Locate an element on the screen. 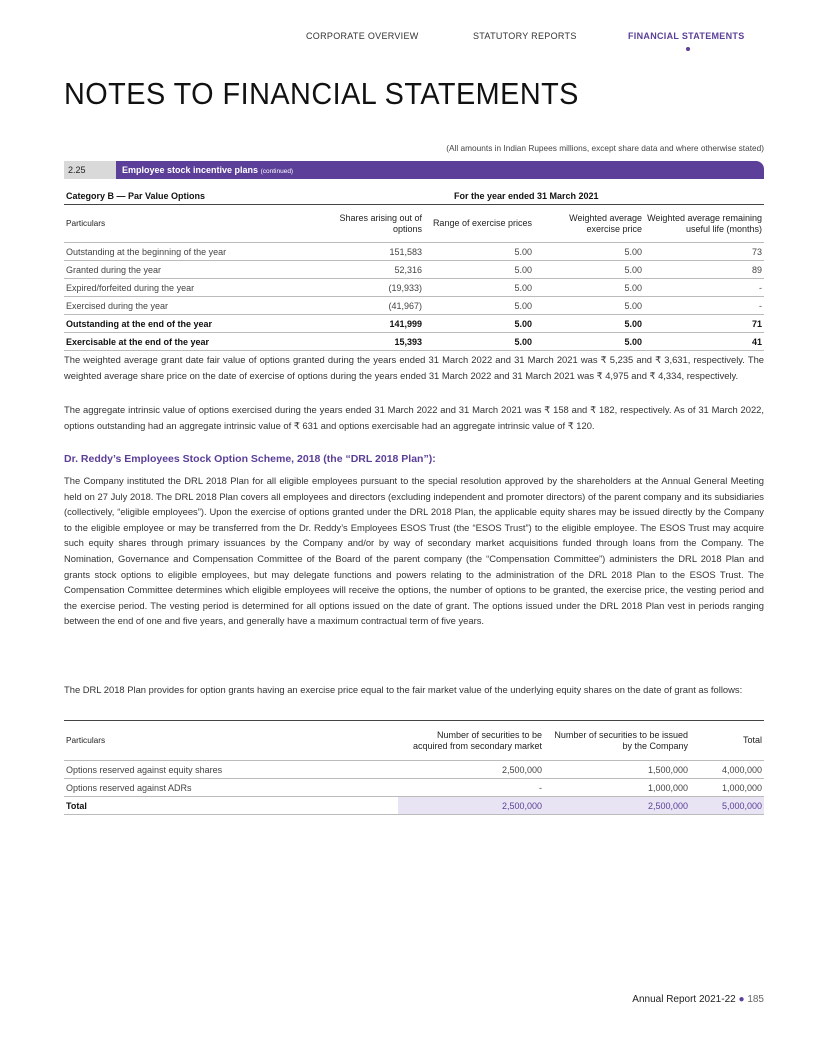 The width and height of the screenshot is (820, 1037). page-number: 185 is located at coordinates (755, 999).